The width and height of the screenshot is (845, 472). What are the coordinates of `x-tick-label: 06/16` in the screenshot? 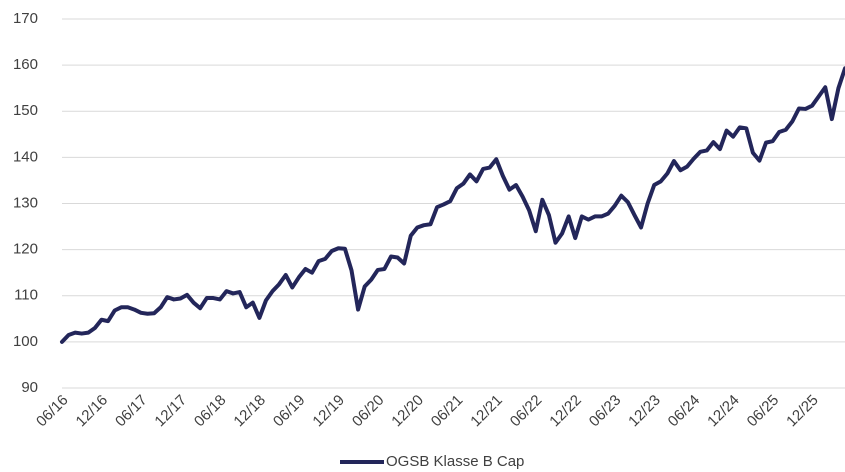 It's located at (52, 411).